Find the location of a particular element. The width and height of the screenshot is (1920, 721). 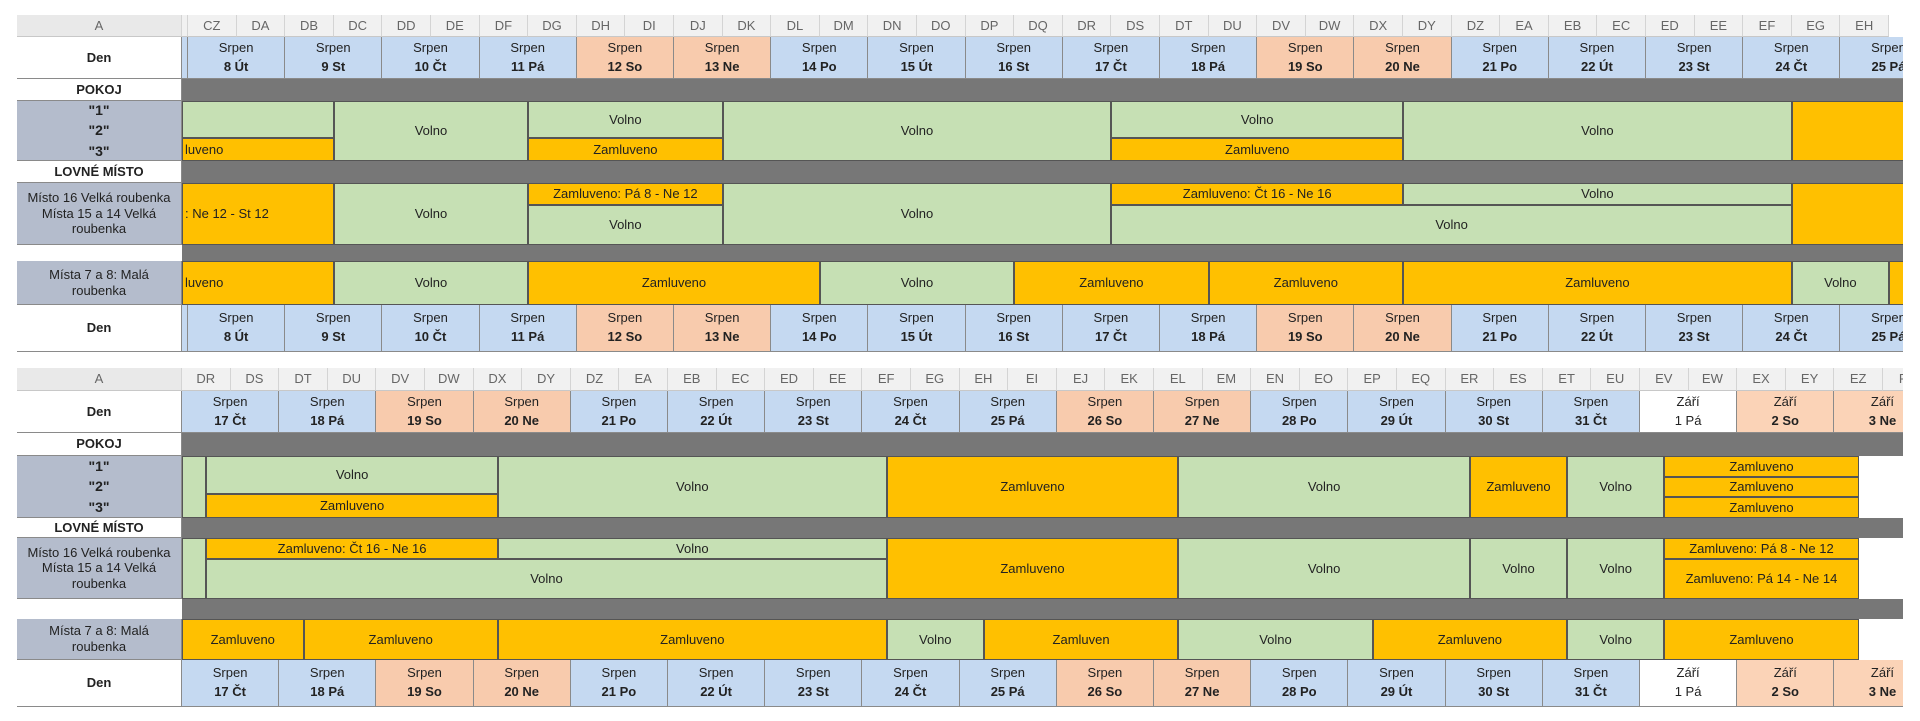

column-header: DV is located at coordinates (1281, 26).